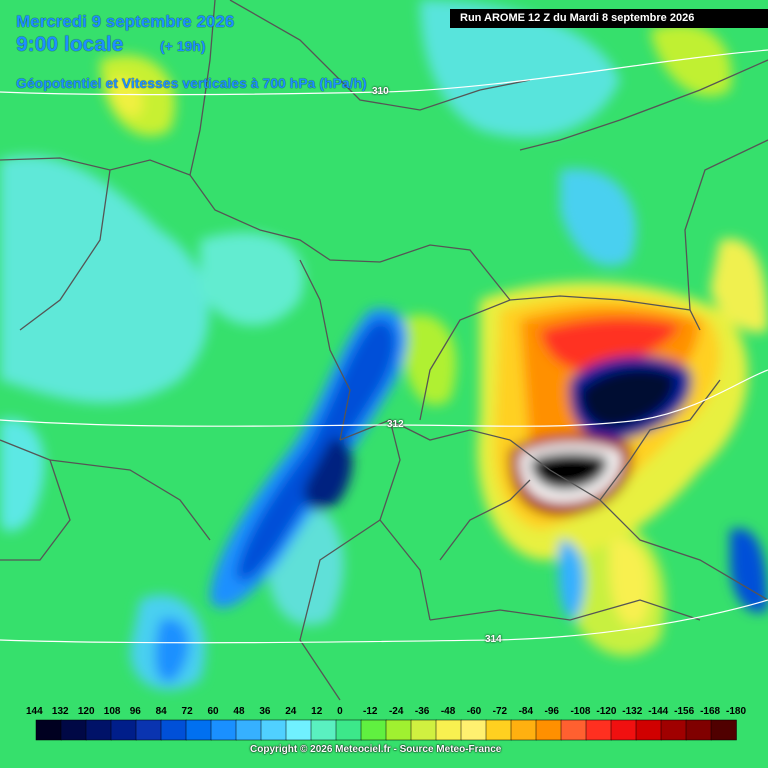  What do you see at coordinates (609, 18) in the screenshot?
I see `run-info-box: Run AROME 12 Z du Mardi 8 septembre 2026` at bounding box center [609, 18].